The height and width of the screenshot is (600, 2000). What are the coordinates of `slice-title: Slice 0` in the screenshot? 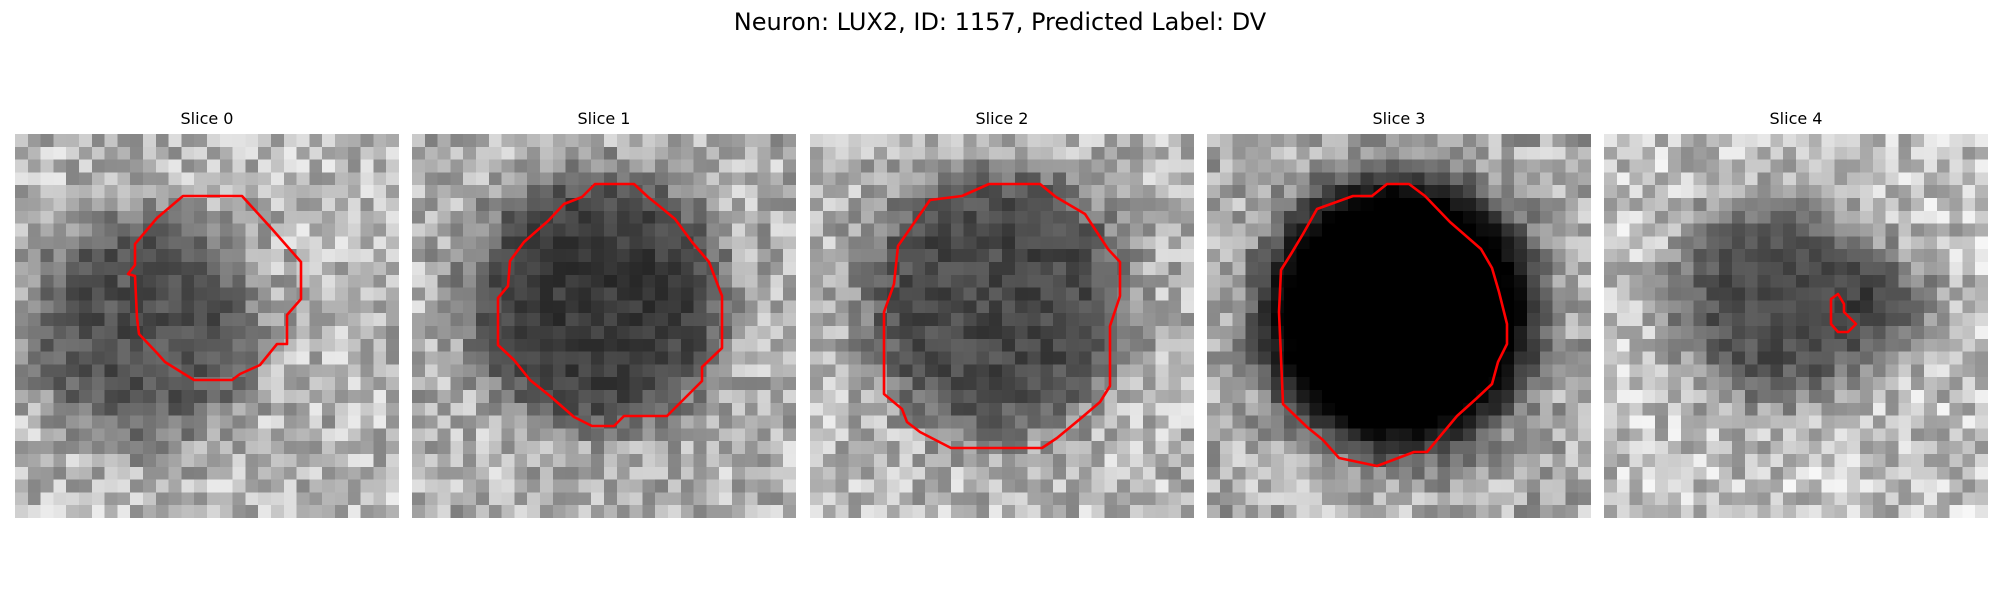 It's located at (207, 118).